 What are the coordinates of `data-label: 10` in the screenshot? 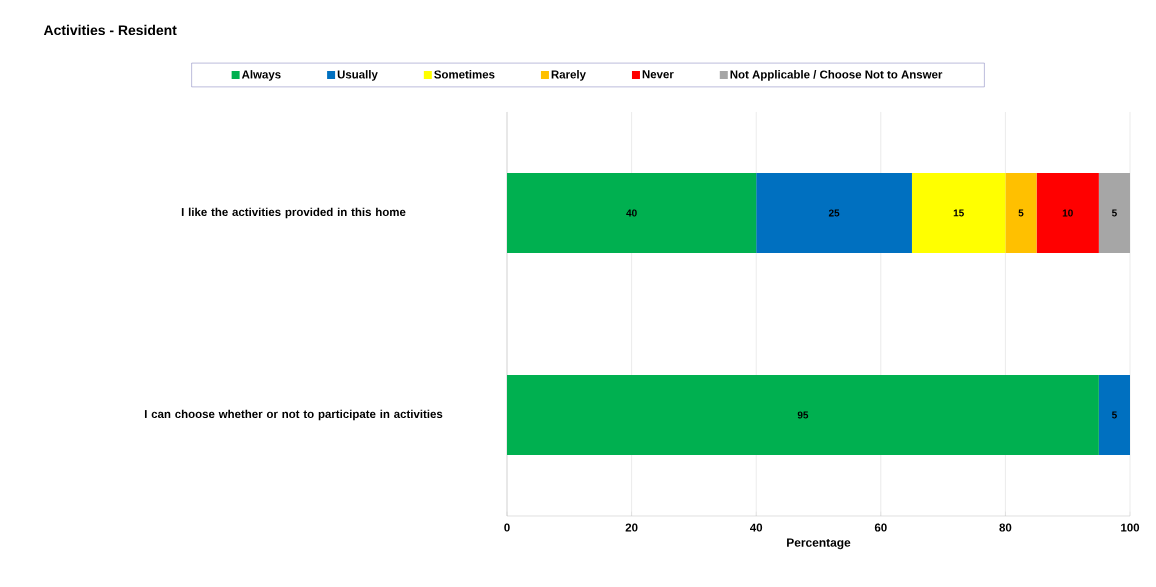 It's located at (1067, 213).